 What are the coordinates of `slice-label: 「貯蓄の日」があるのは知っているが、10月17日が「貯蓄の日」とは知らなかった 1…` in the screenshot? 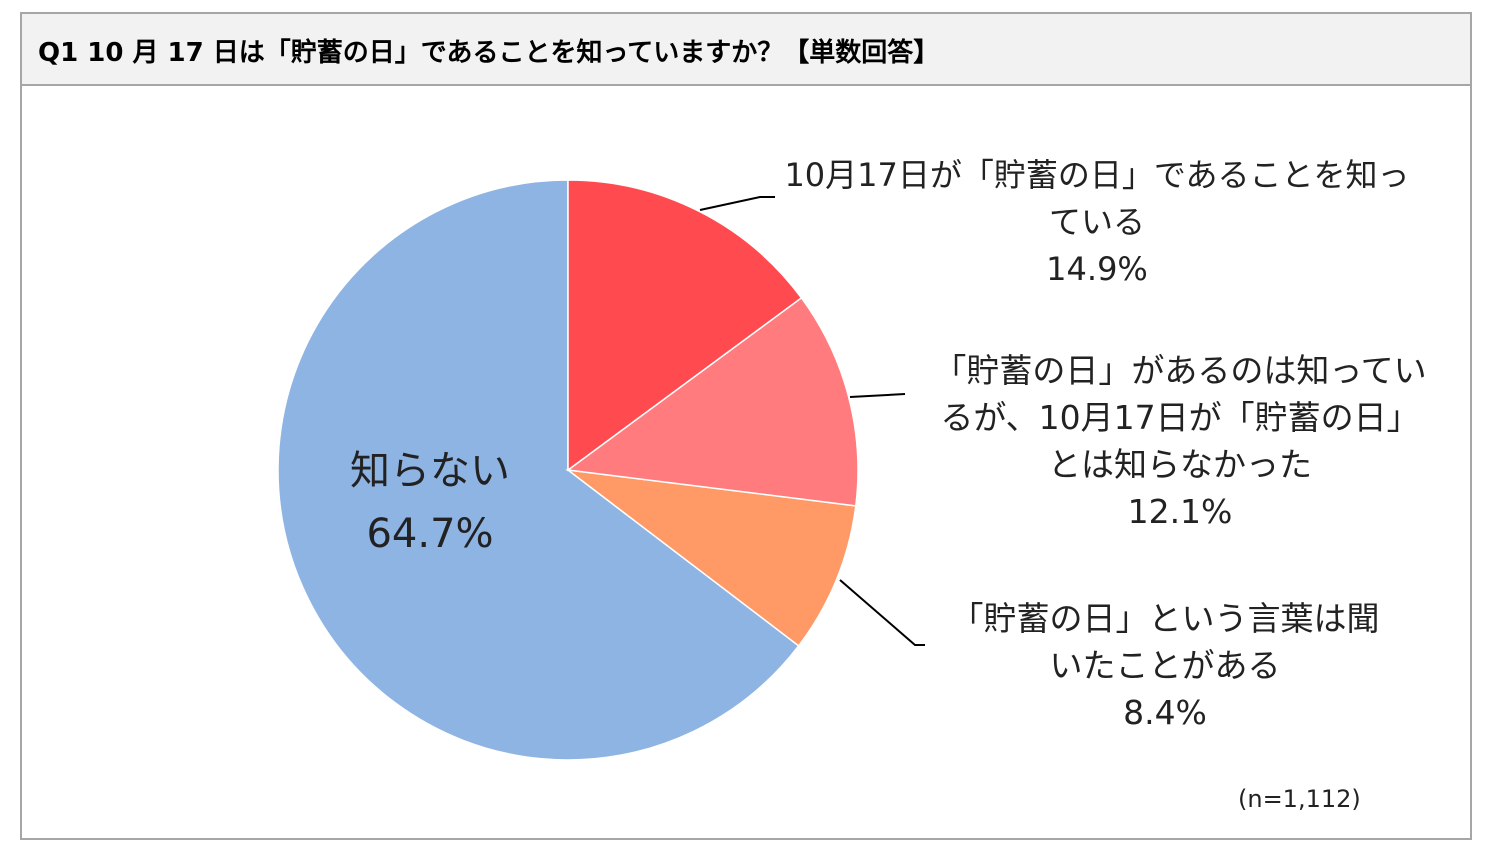 It's located at (1180, 441).